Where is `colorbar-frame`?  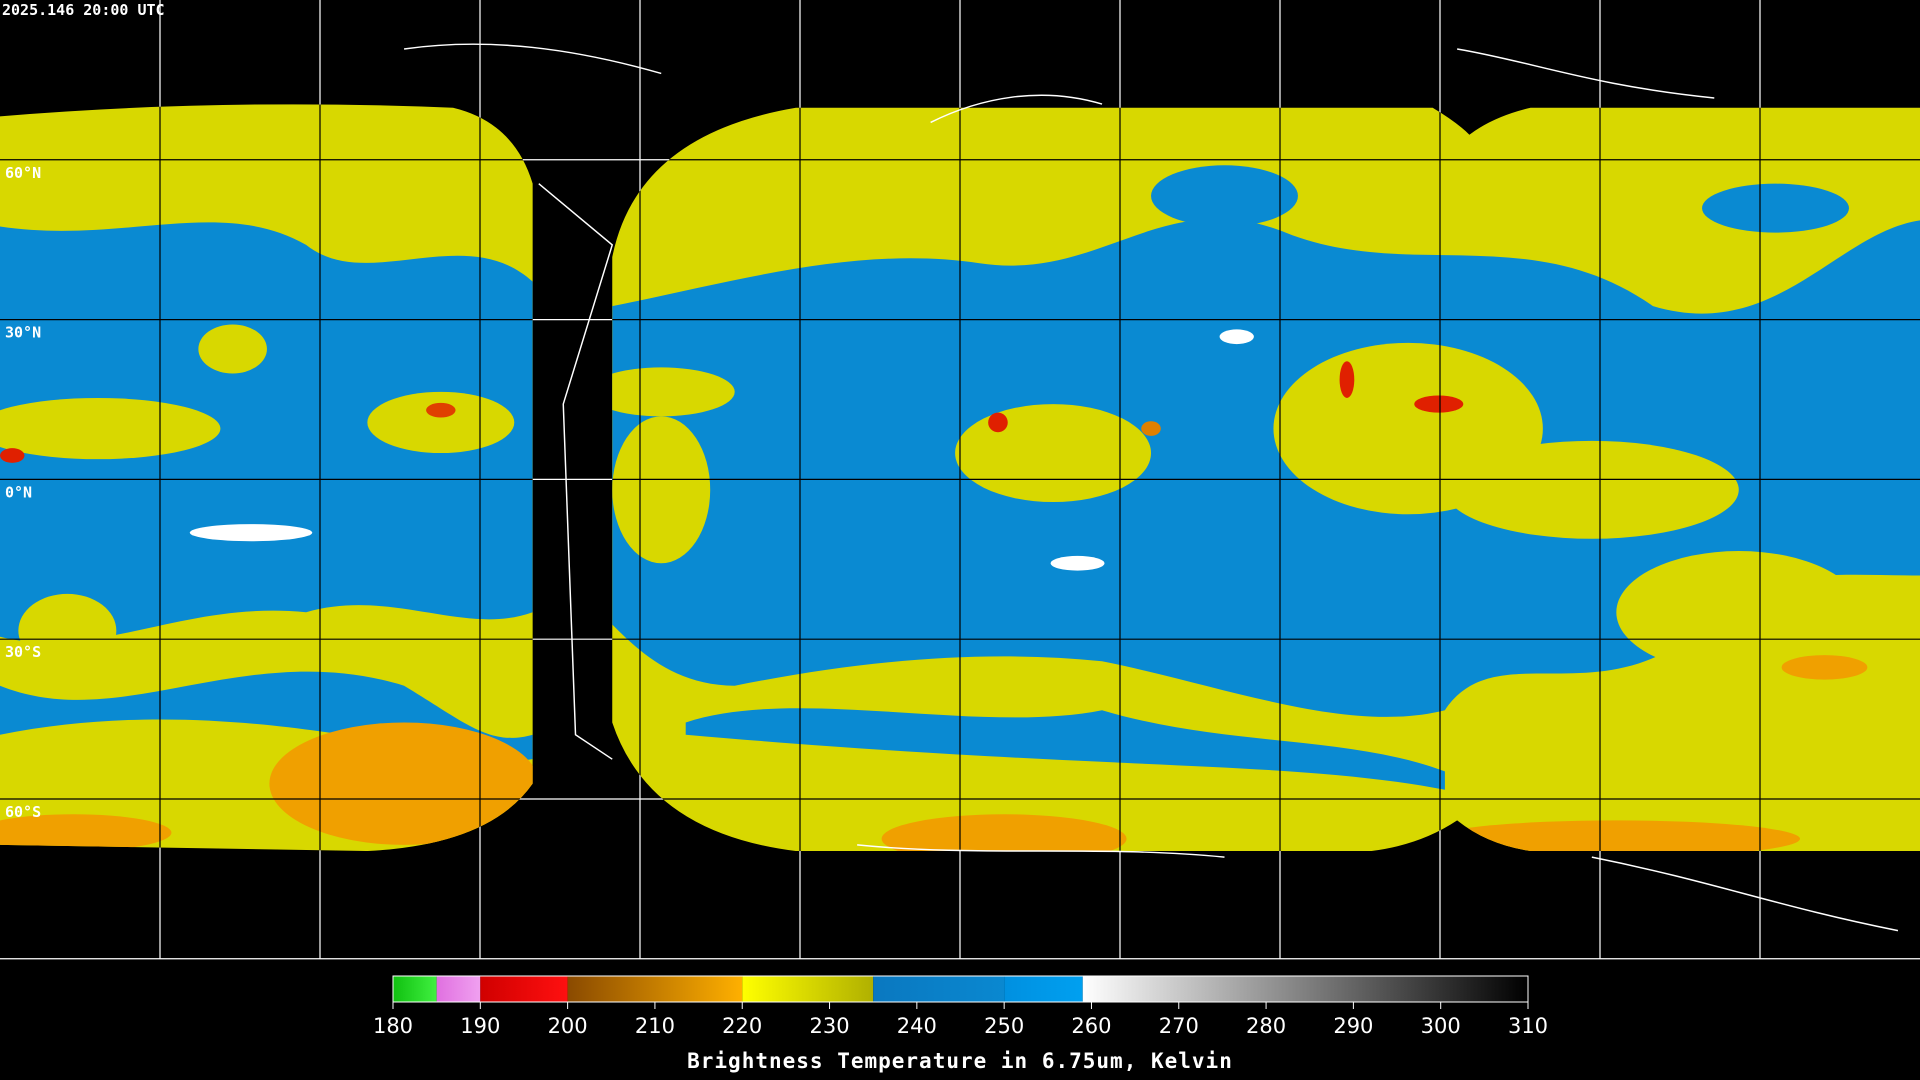 colorbar-frame is located at coordinates (960, 989).